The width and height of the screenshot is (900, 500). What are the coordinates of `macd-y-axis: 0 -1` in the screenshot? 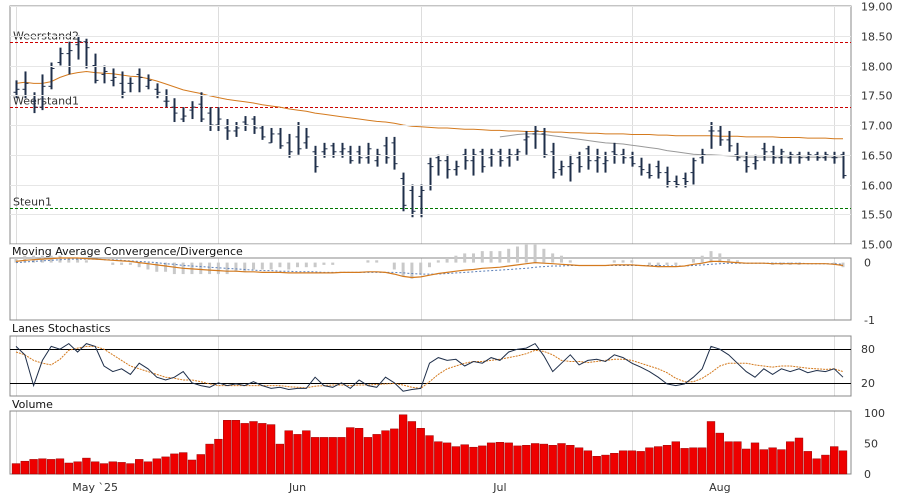 It's located at (869, 292).